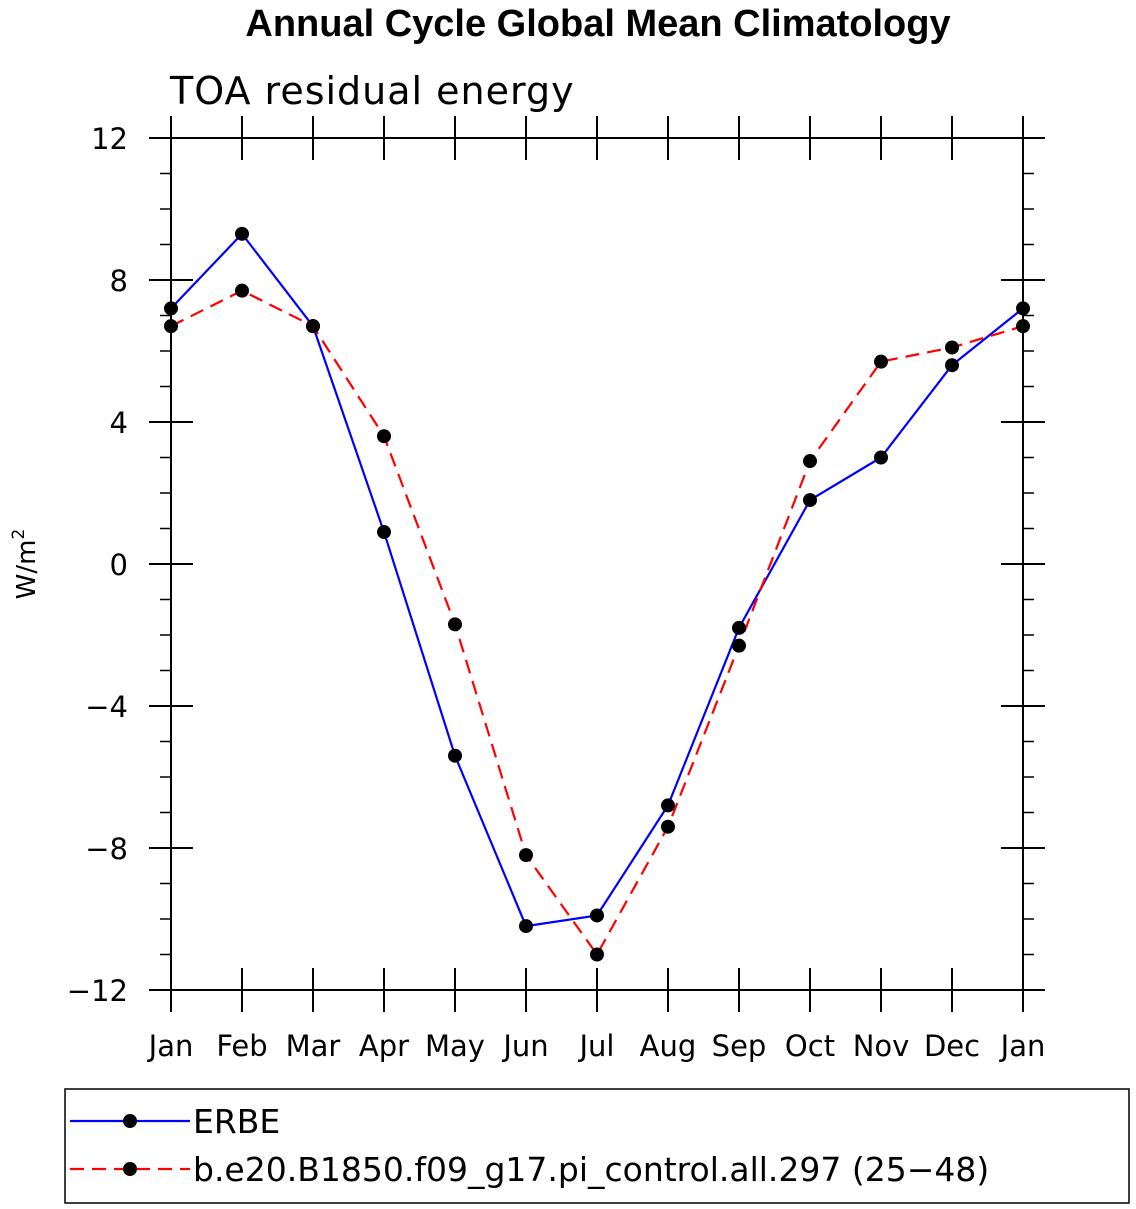 This screenshot has width=1136, height=1209. What do you see at coordinates (313, 1046) in the screenshot?
I see `x-tick-label: Mar` at bounding box center [313, 1046].